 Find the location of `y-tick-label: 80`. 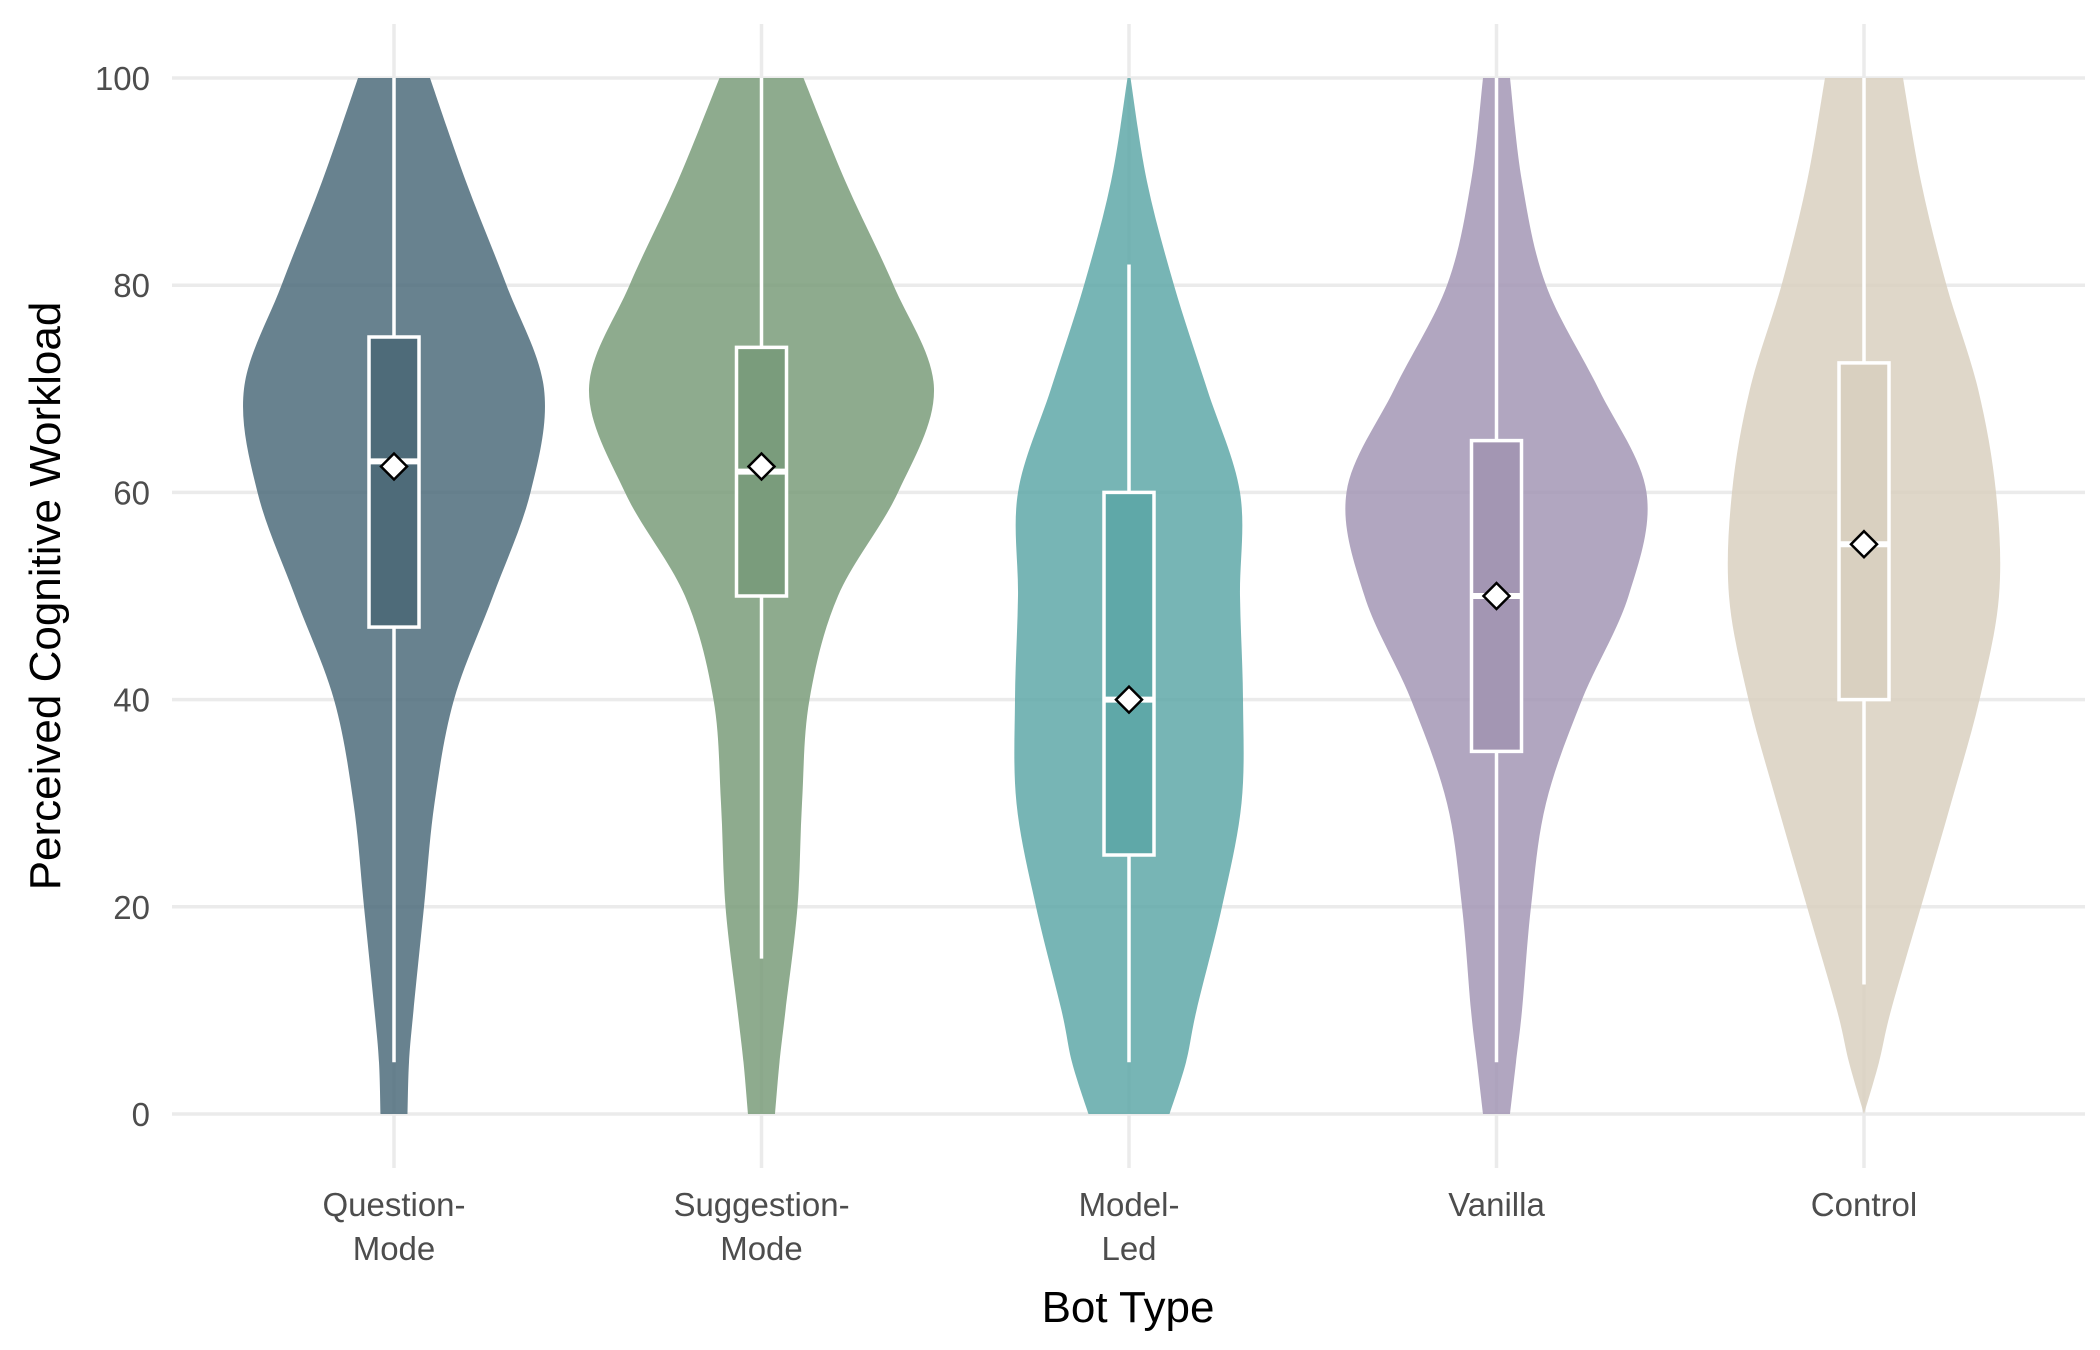

y-tick-label: 80 is located at coordinates (131, 285).